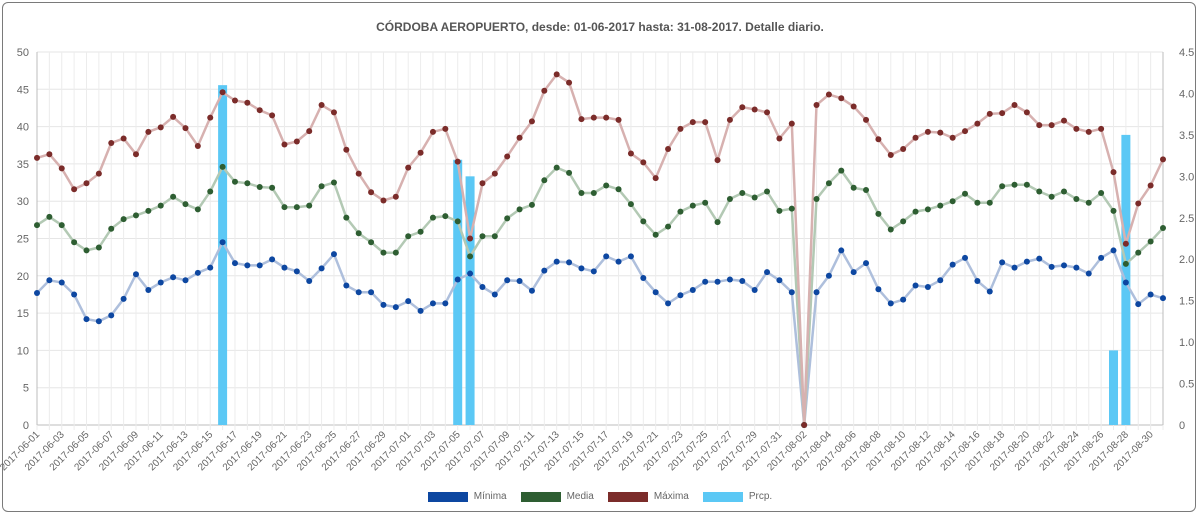 The image size is (1200, 516). What do you see at coordinates (737, 496) in the screenshot?
I see `legend-item: Prcp.` at bounding box center [737, 496].